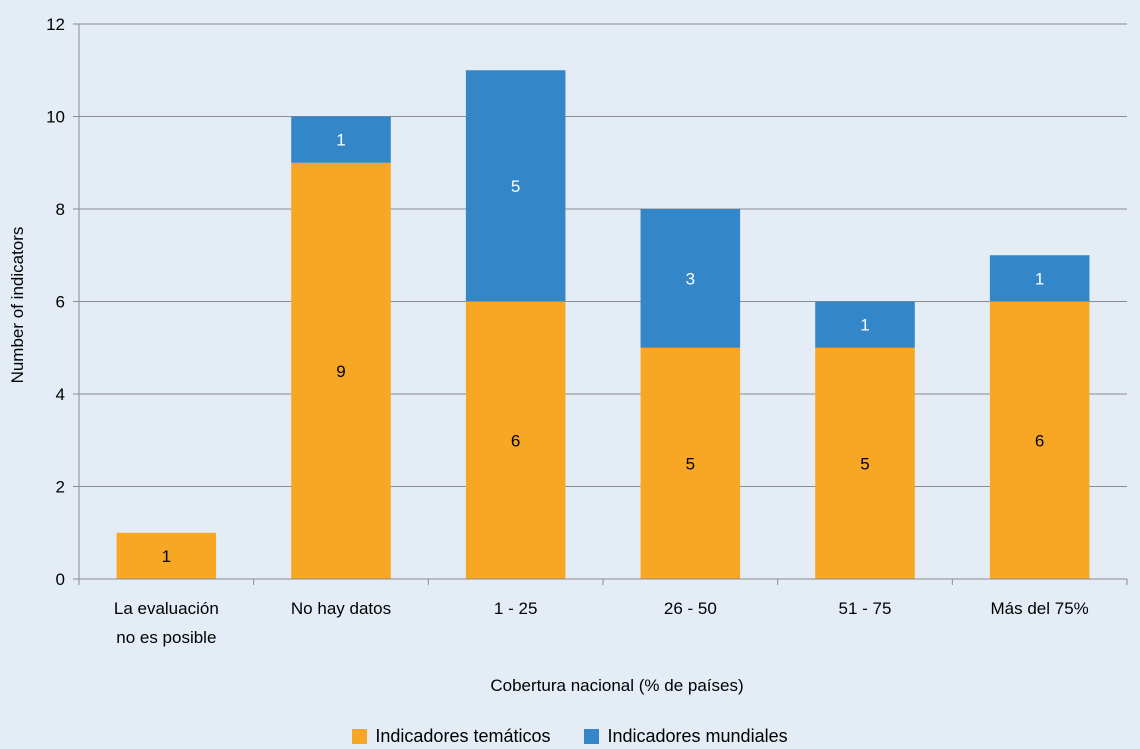  What do you see at coordinates (60, 209) in the screenshot?
I see `y-tick-label: 8` at bounding box center [60, 209].